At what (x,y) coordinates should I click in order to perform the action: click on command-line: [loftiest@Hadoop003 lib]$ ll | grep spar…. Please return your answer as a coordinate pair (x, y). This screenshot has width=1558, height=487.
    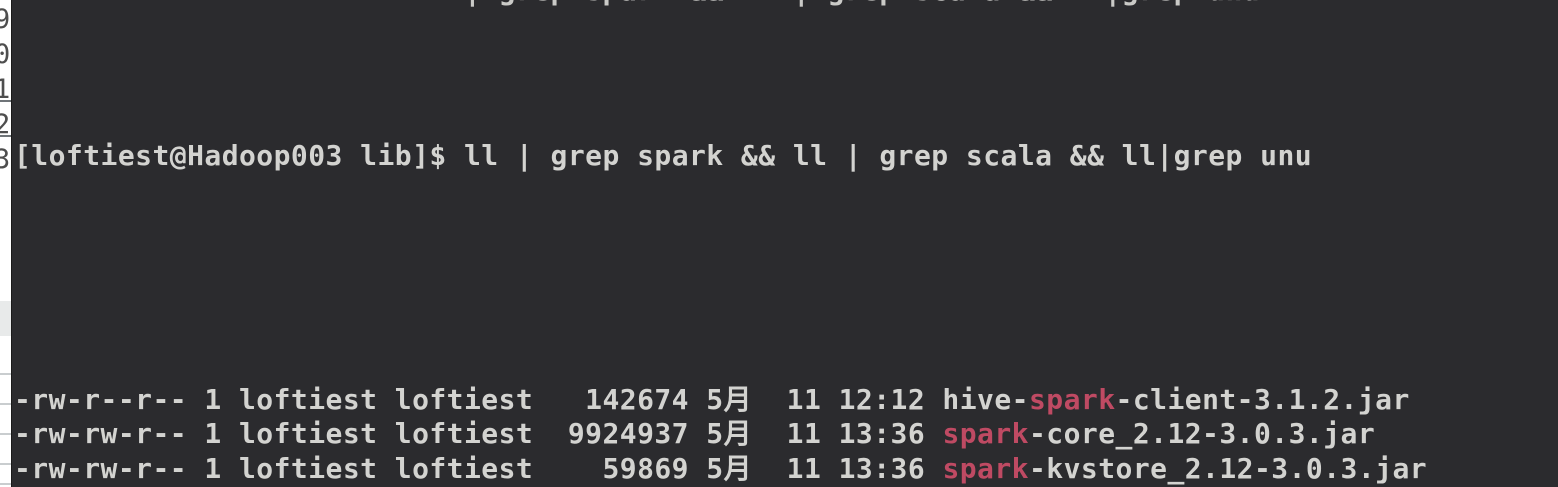
    Looking at the image, I should click on (786, 156).